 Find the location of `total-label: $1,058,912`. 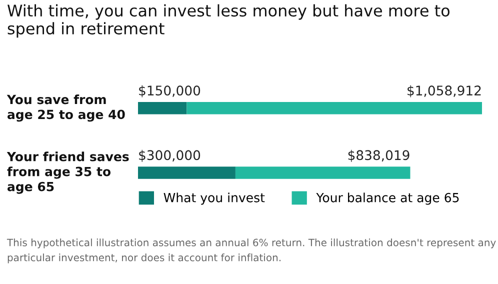

total-label: $1,058,912 is located at coordinates (444, 91).